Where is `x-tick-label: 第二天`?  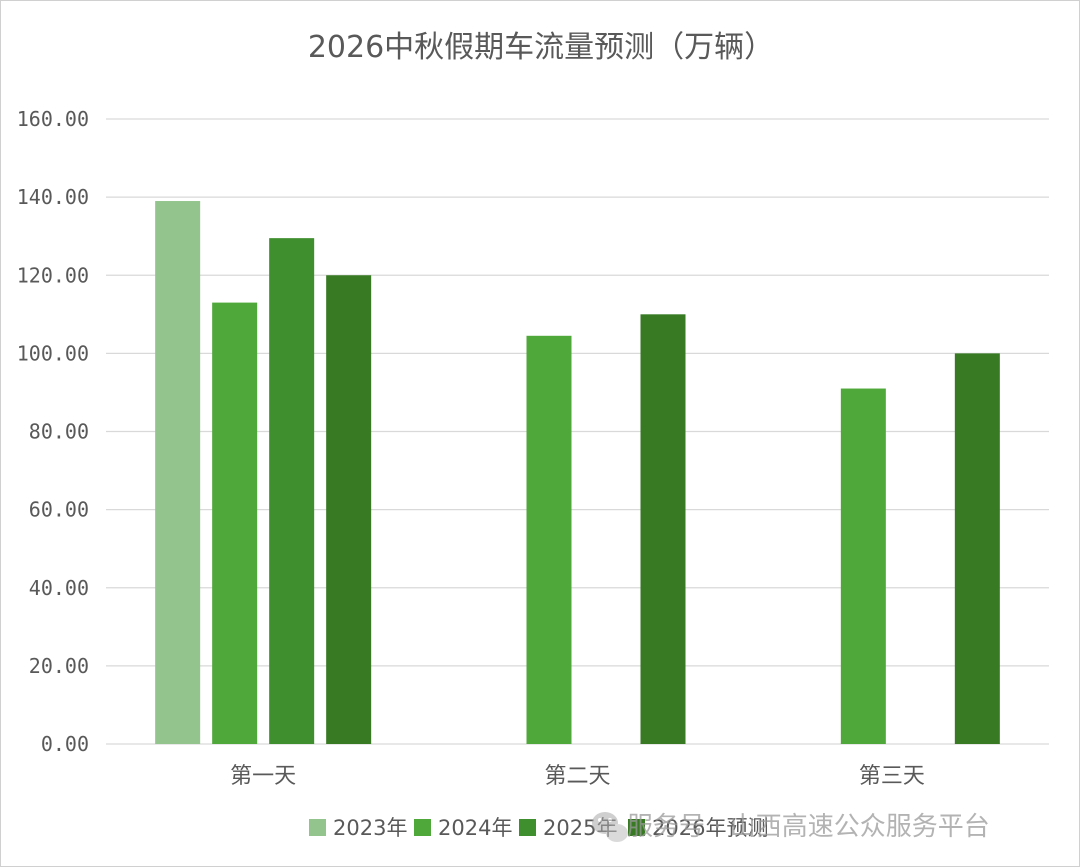
x-tick-label: 第二天 is located at coordinates (577, 776).